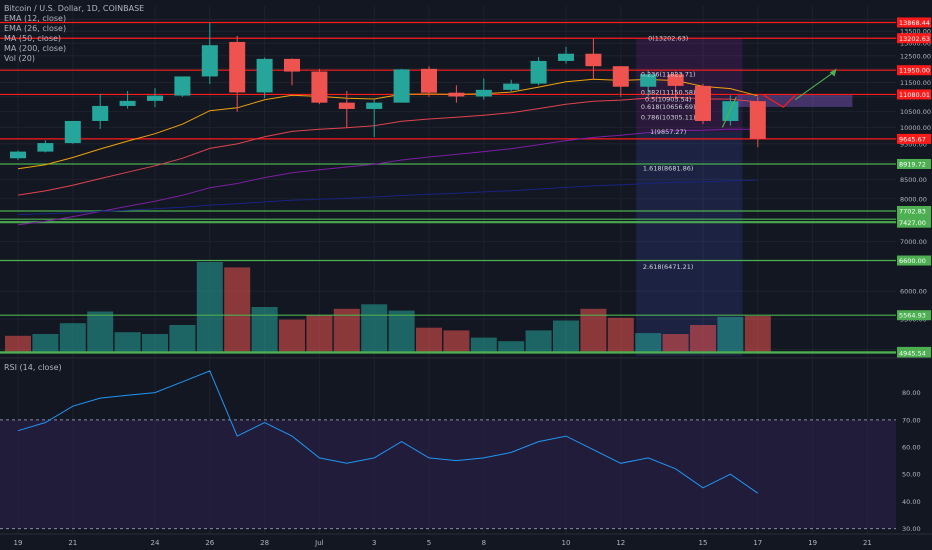 The height and width of the screenshot is (550, 932). Describe the element at coordinates (668, 100) in the screenshot. I see `fib-label: 0.5(10903.54)` at that location.